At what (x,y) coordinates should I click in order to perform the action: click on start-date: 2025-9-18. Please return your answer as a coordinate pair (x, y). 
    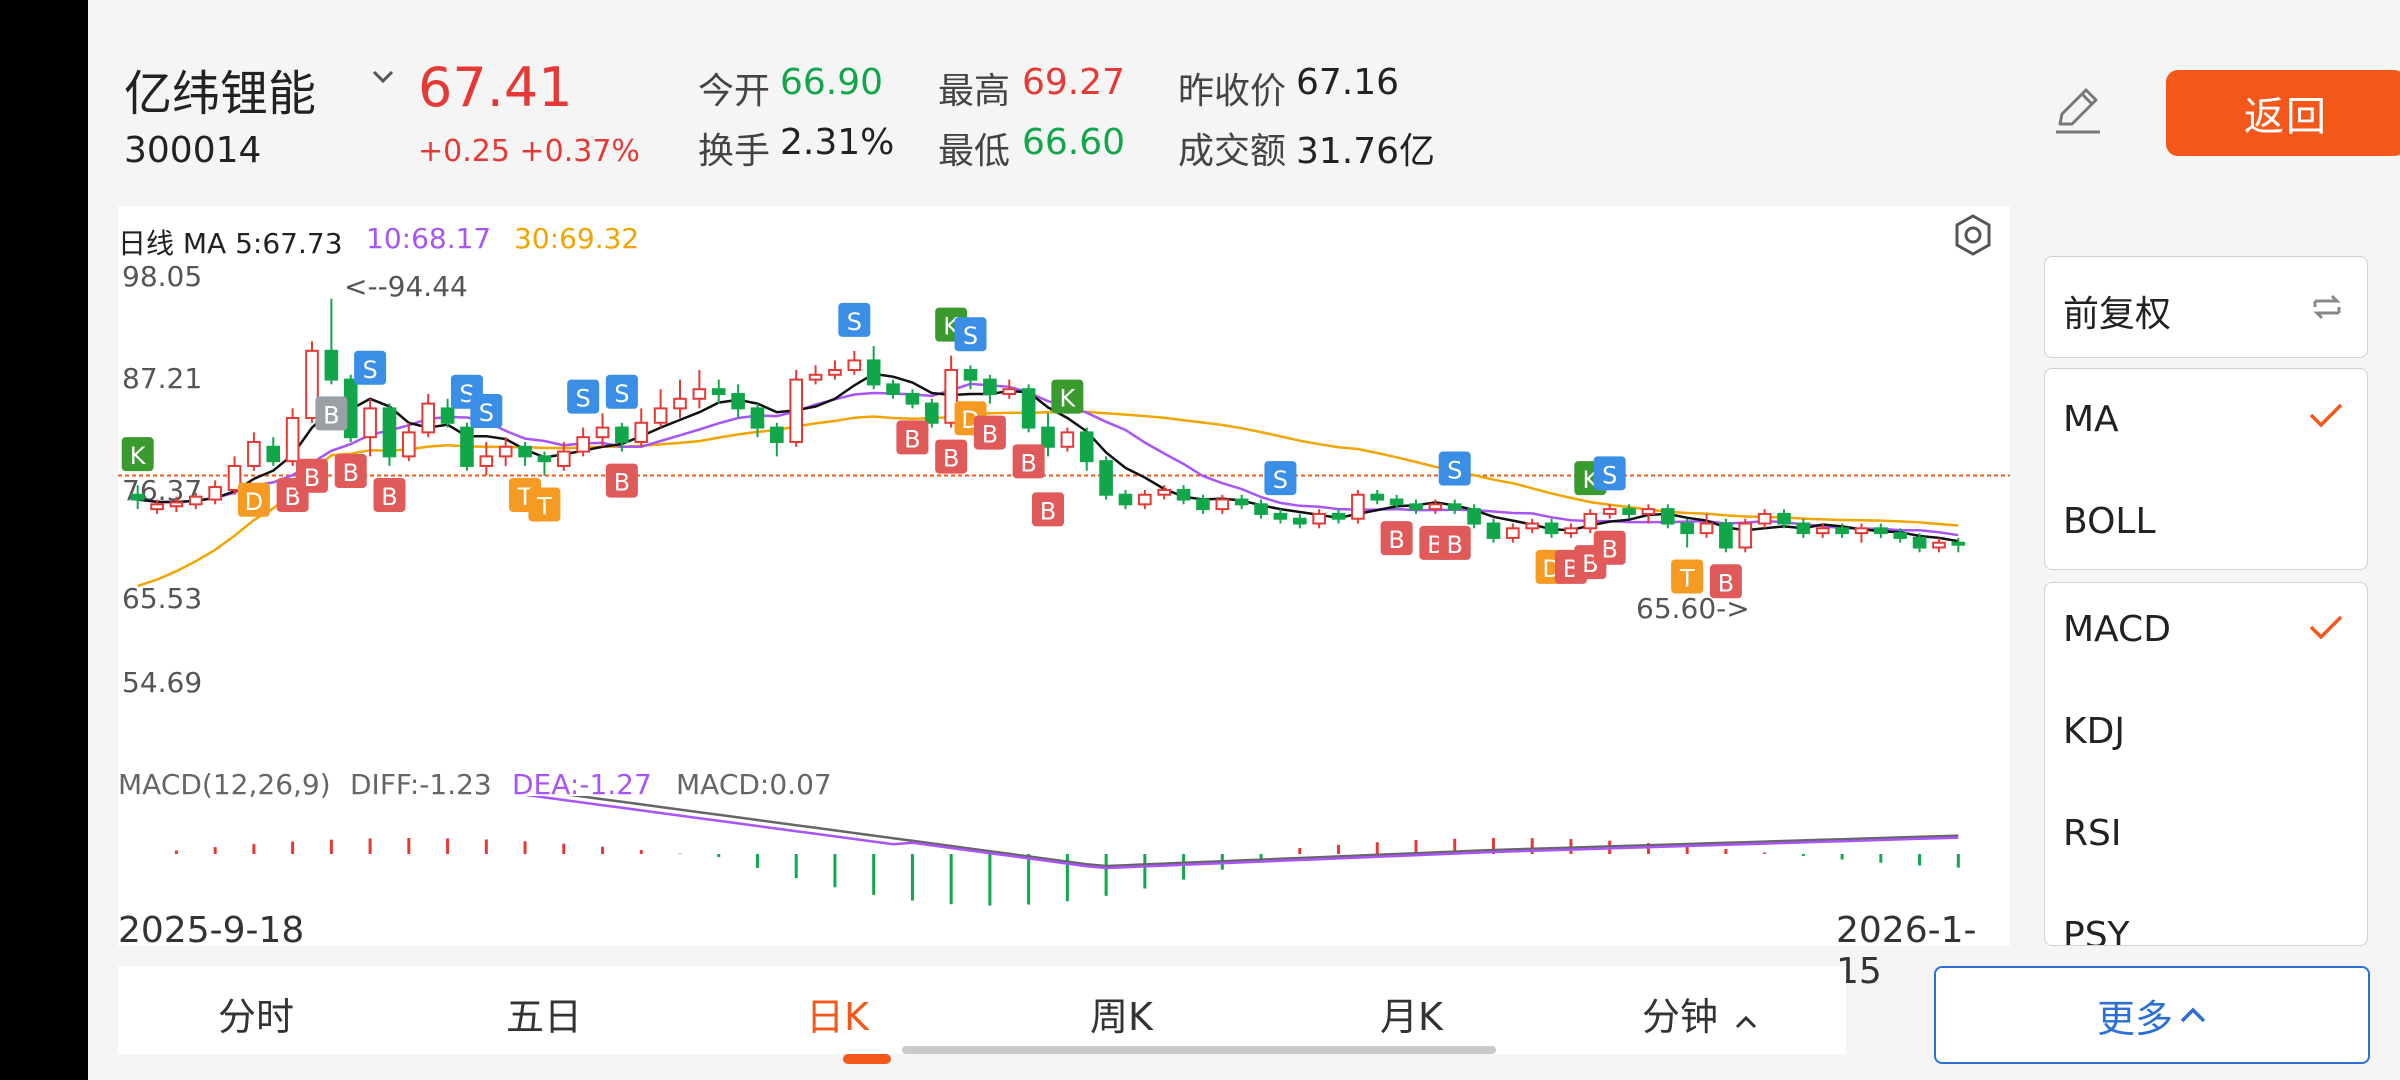
    Looking at the image, I should click on (211, 930).